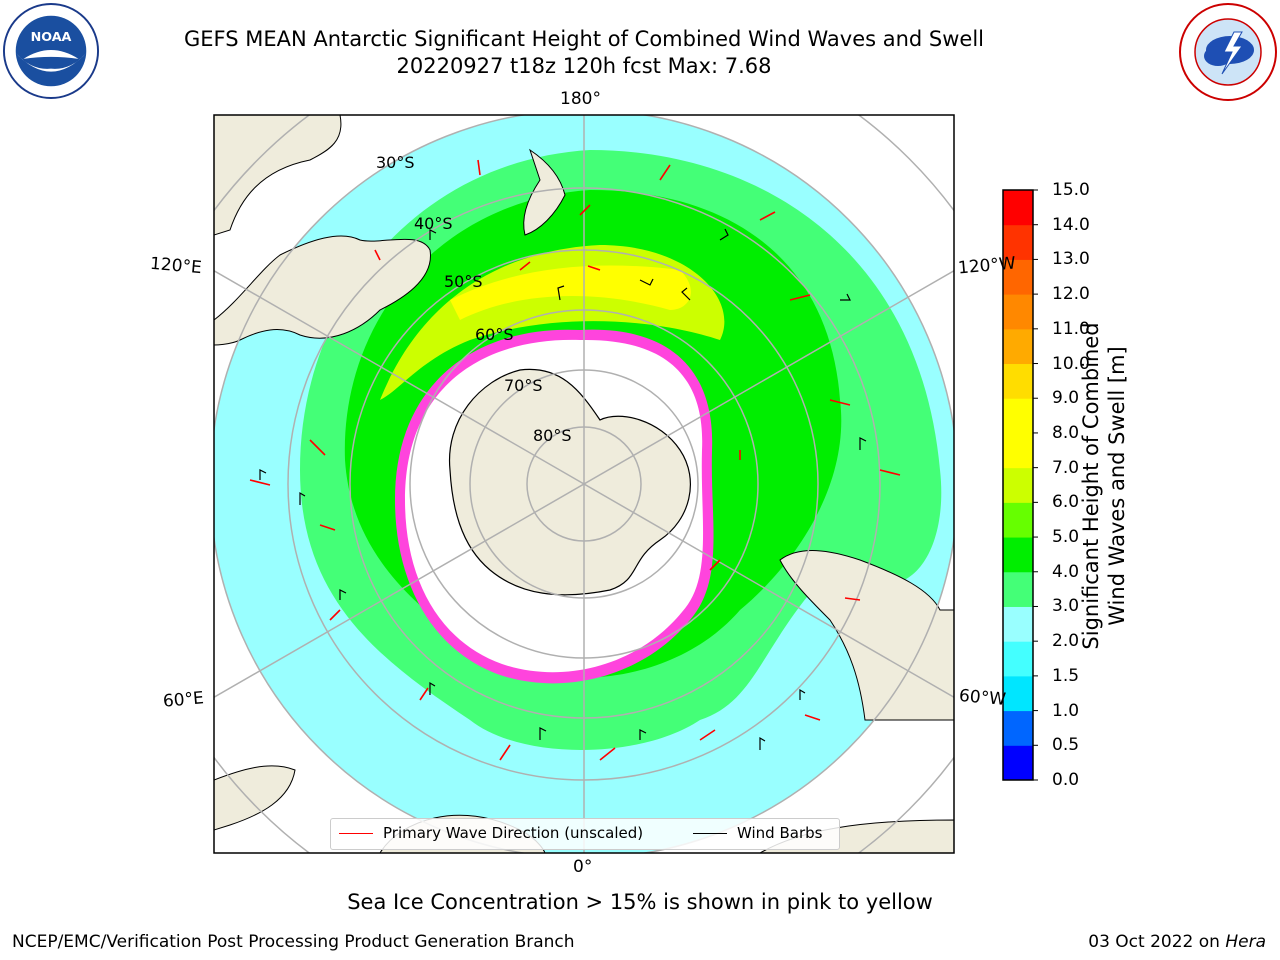 The width and height of the screenshot is (1280, 960). What do you see at coordinates (463, 281) in the screenshot?
I see `lat-label-50: 50°S` at bounding box center [463, 281].